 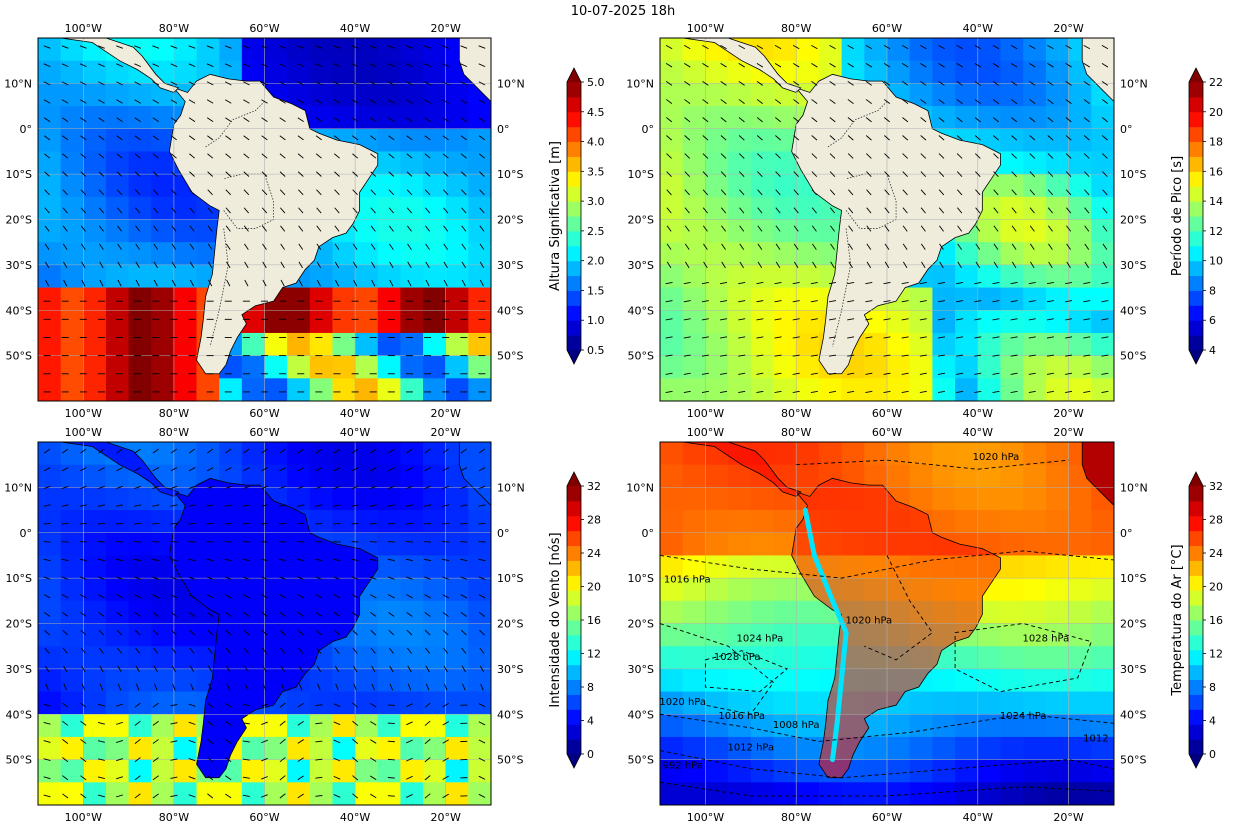 I want to click on lon-tick-label-bottom: 40°W, so click(x=978, y=817).